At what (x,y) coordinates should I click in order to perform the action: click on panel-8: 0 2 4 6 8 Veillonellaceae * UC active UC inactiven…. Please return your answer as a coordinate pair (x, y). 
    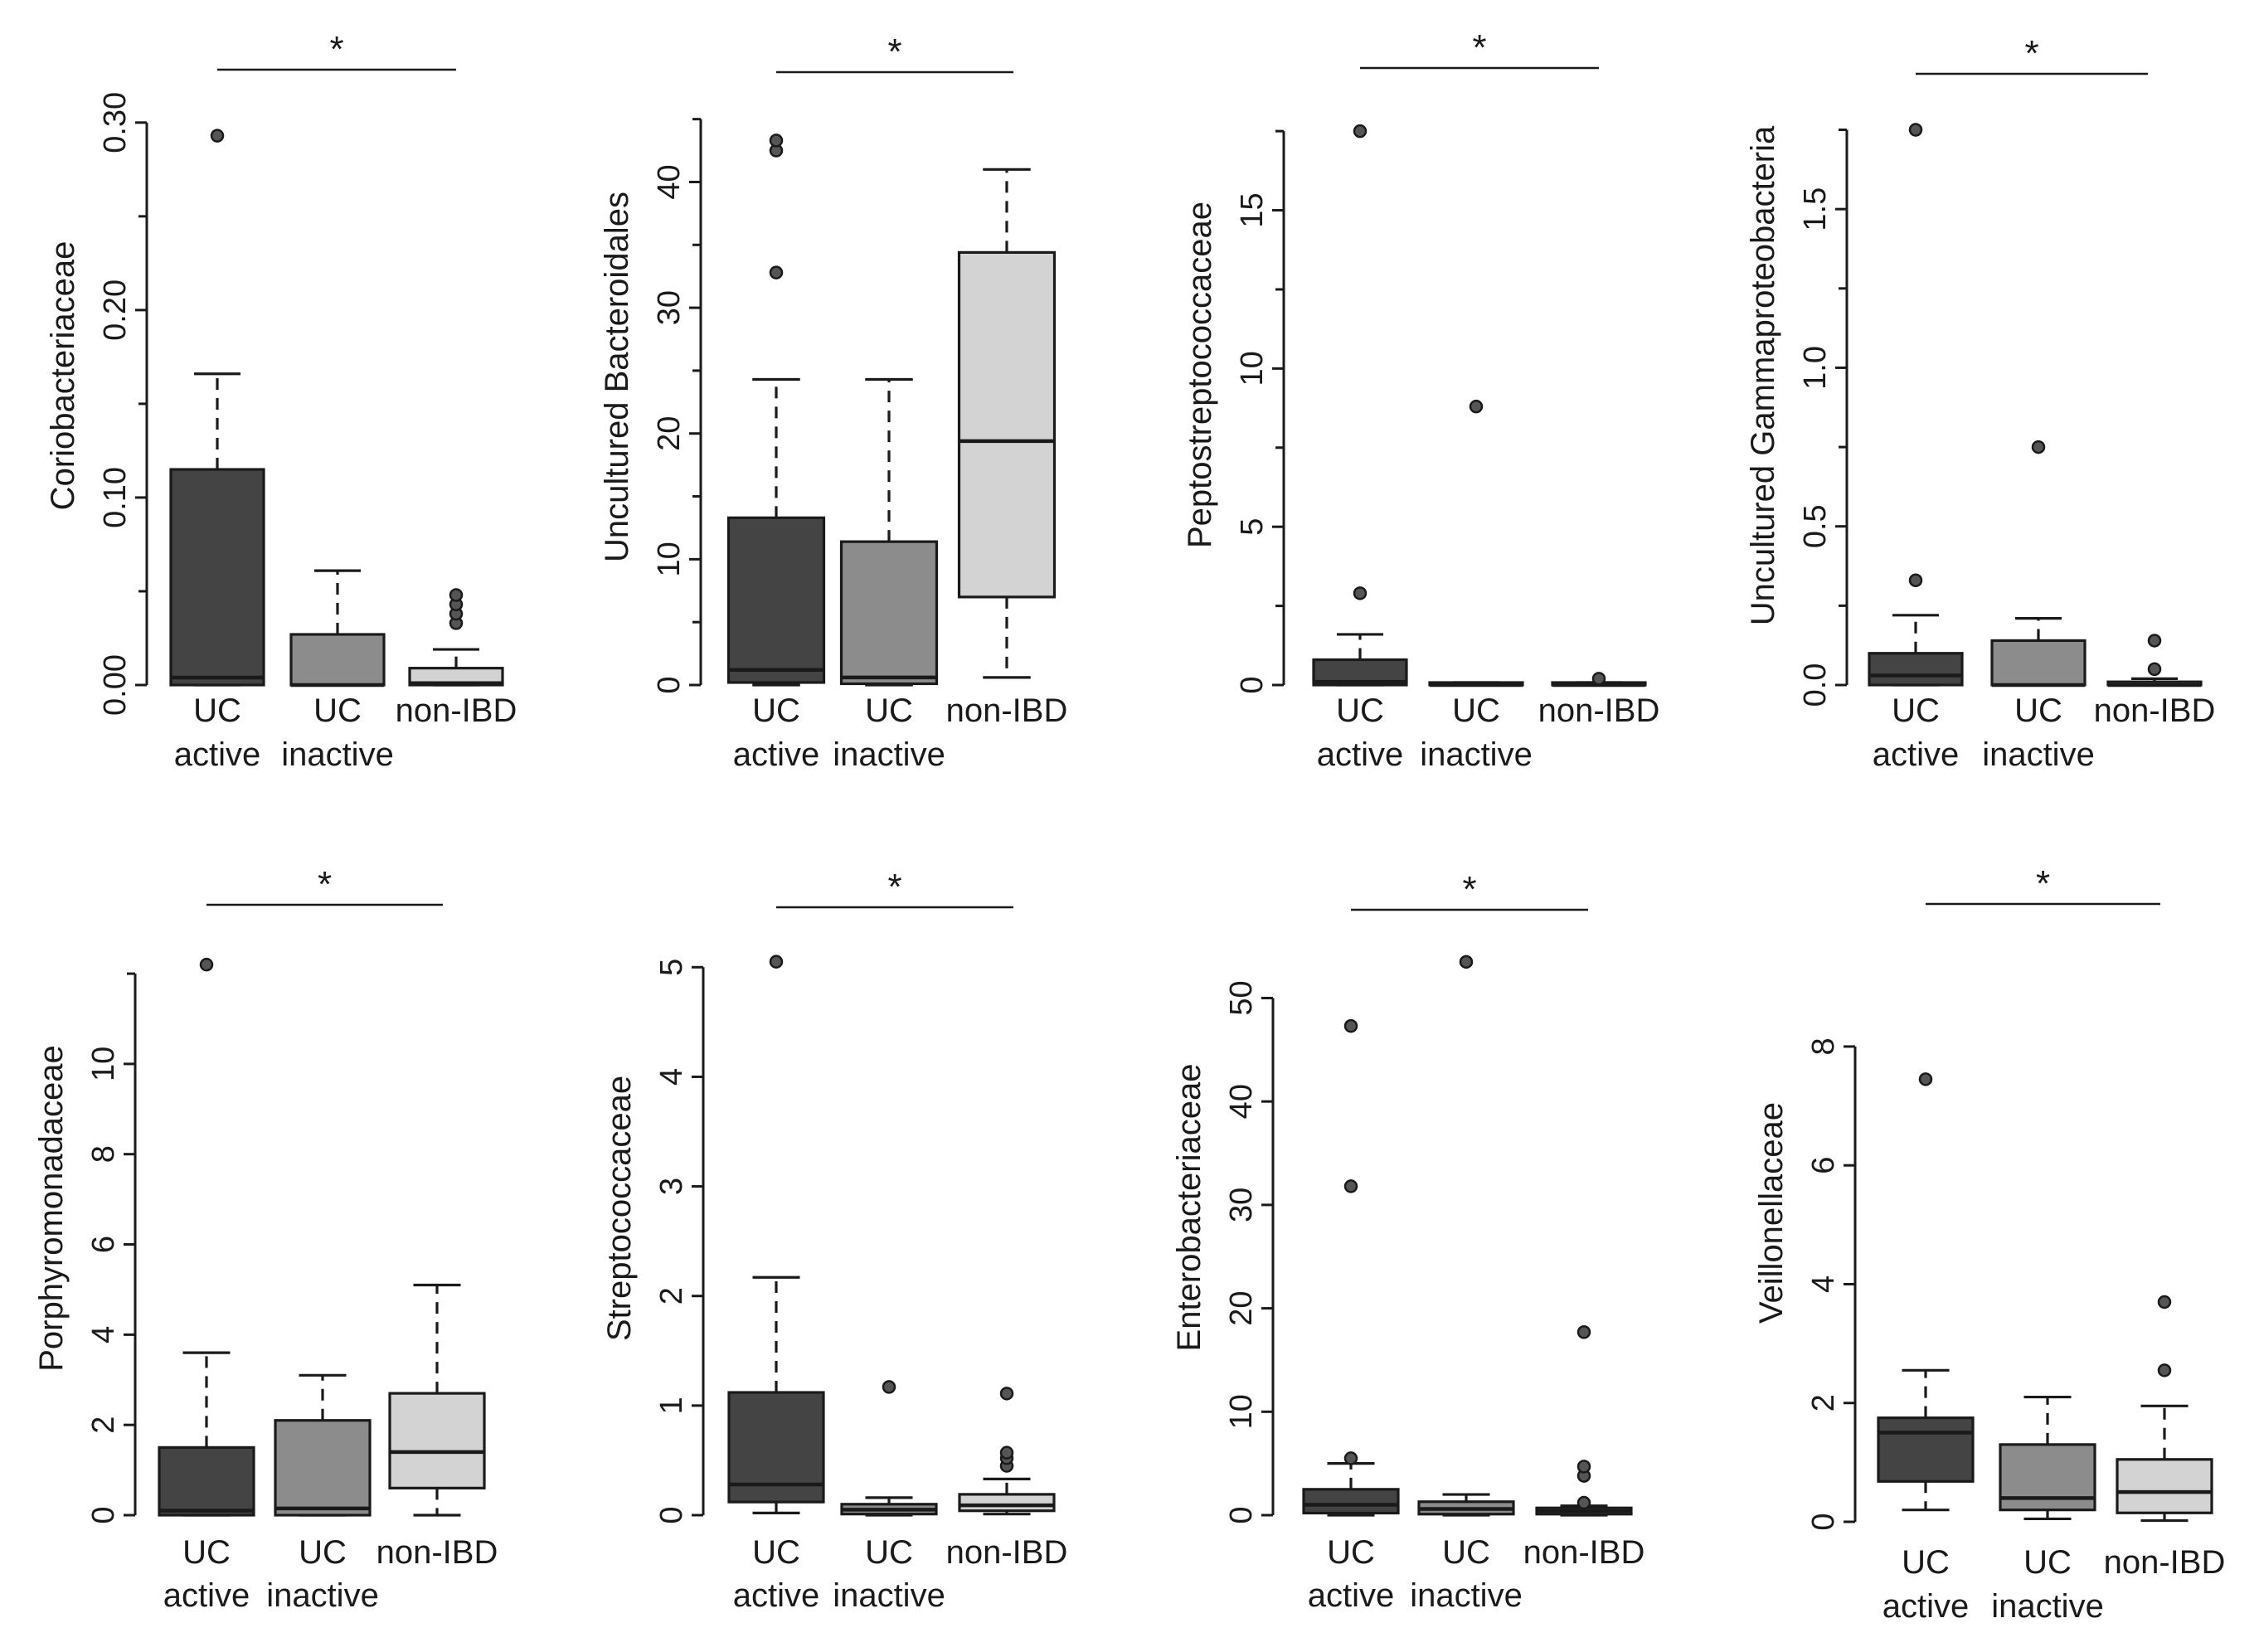
    Looking at the image, I should click on (1989, 1244).